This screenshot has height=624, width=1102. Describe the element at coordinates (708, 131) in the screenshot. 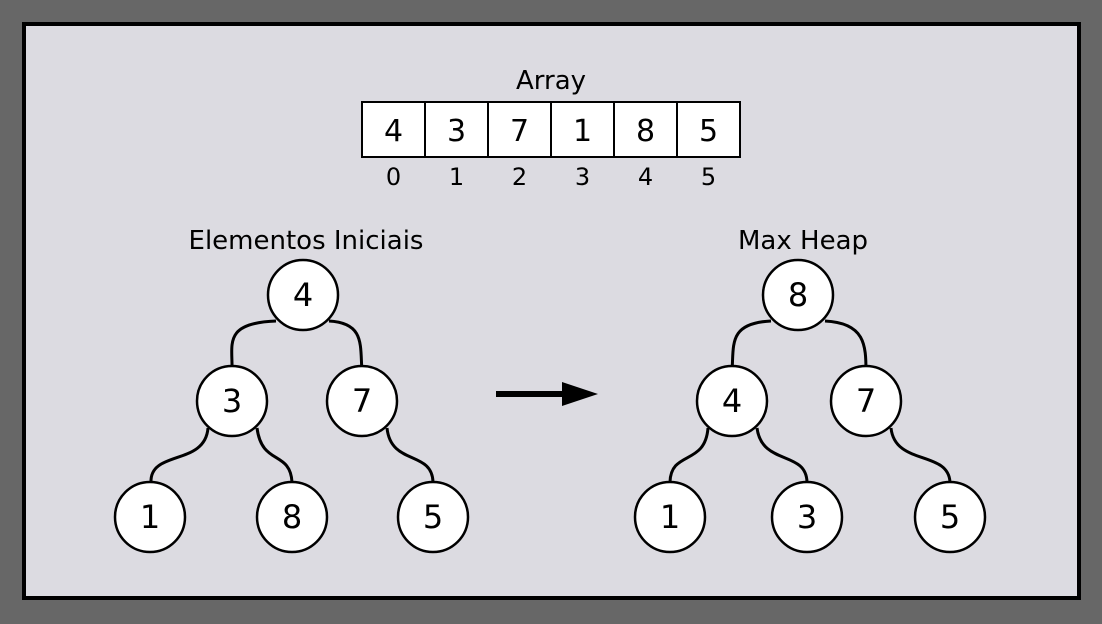

I see `array-cell-value: 5` at that location.